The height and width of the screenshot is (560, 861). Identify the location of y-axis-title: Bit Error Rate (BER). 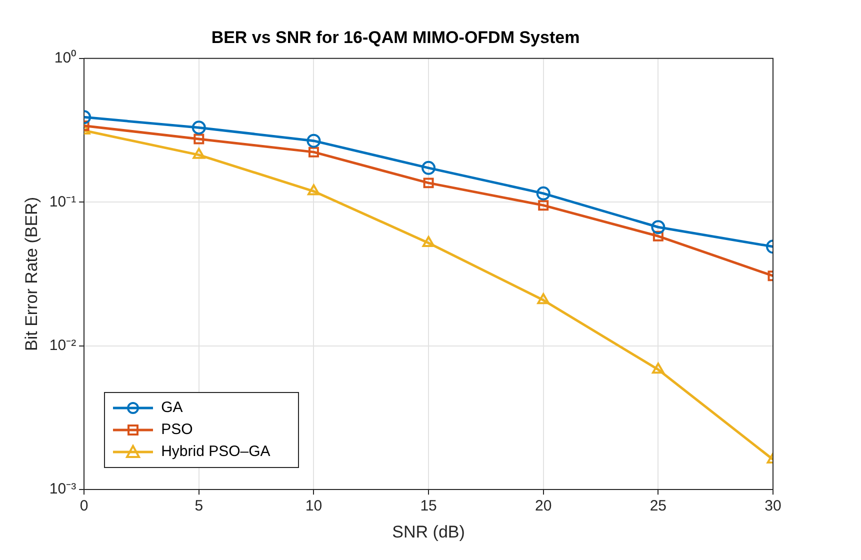
(31, 274).